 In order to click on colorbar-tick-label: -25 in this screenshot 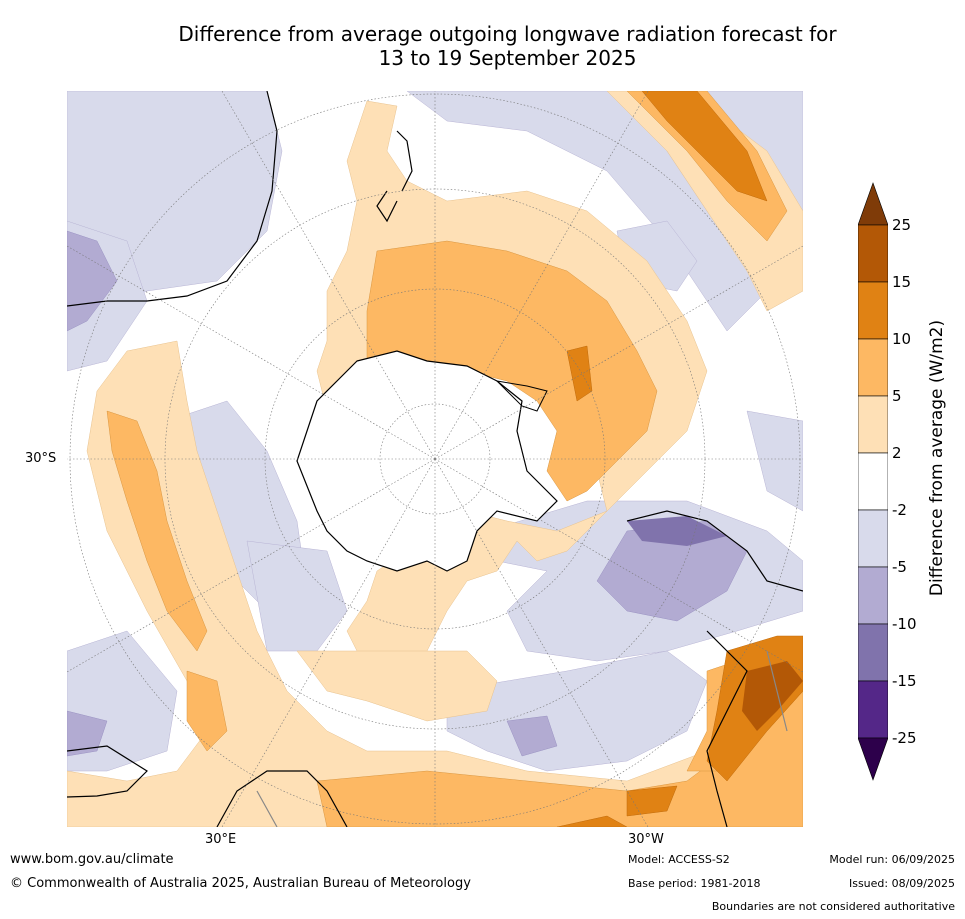, I will do `click(904, 738)`.